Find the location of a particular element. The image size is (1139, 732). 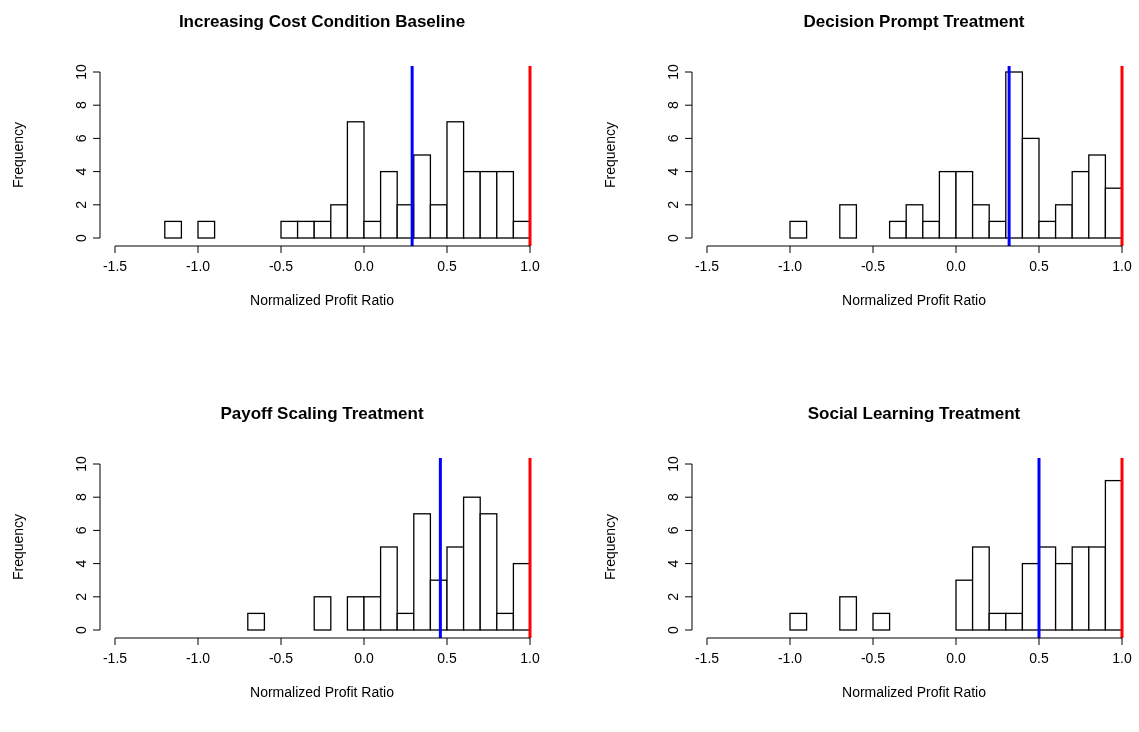

chart-title: Social Learning Treatment is located at coordinates (914, 413).